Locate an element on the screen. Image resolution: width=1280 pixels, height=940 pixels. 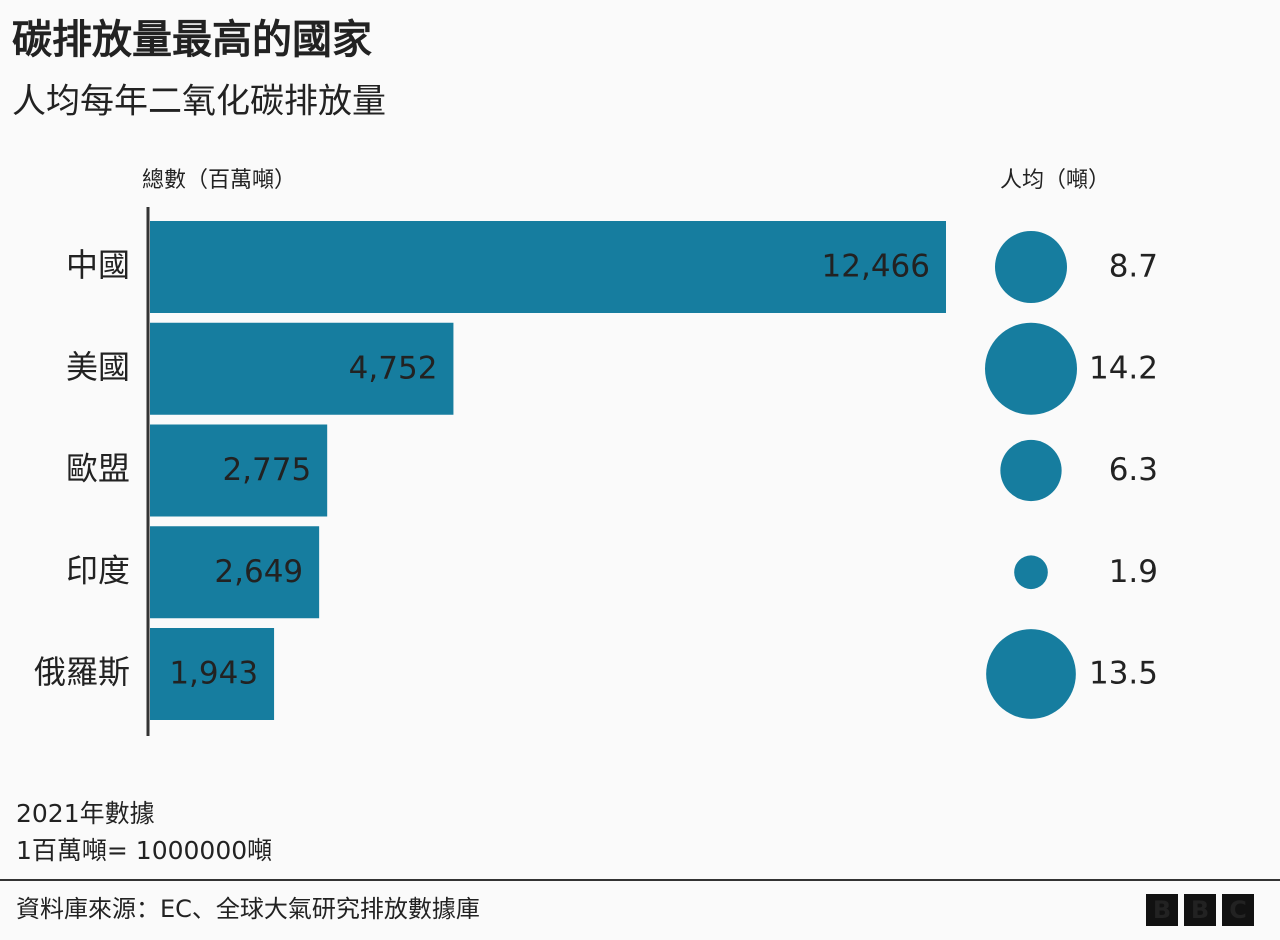
value-label: 2,649 is located at coordinates (258, 572).